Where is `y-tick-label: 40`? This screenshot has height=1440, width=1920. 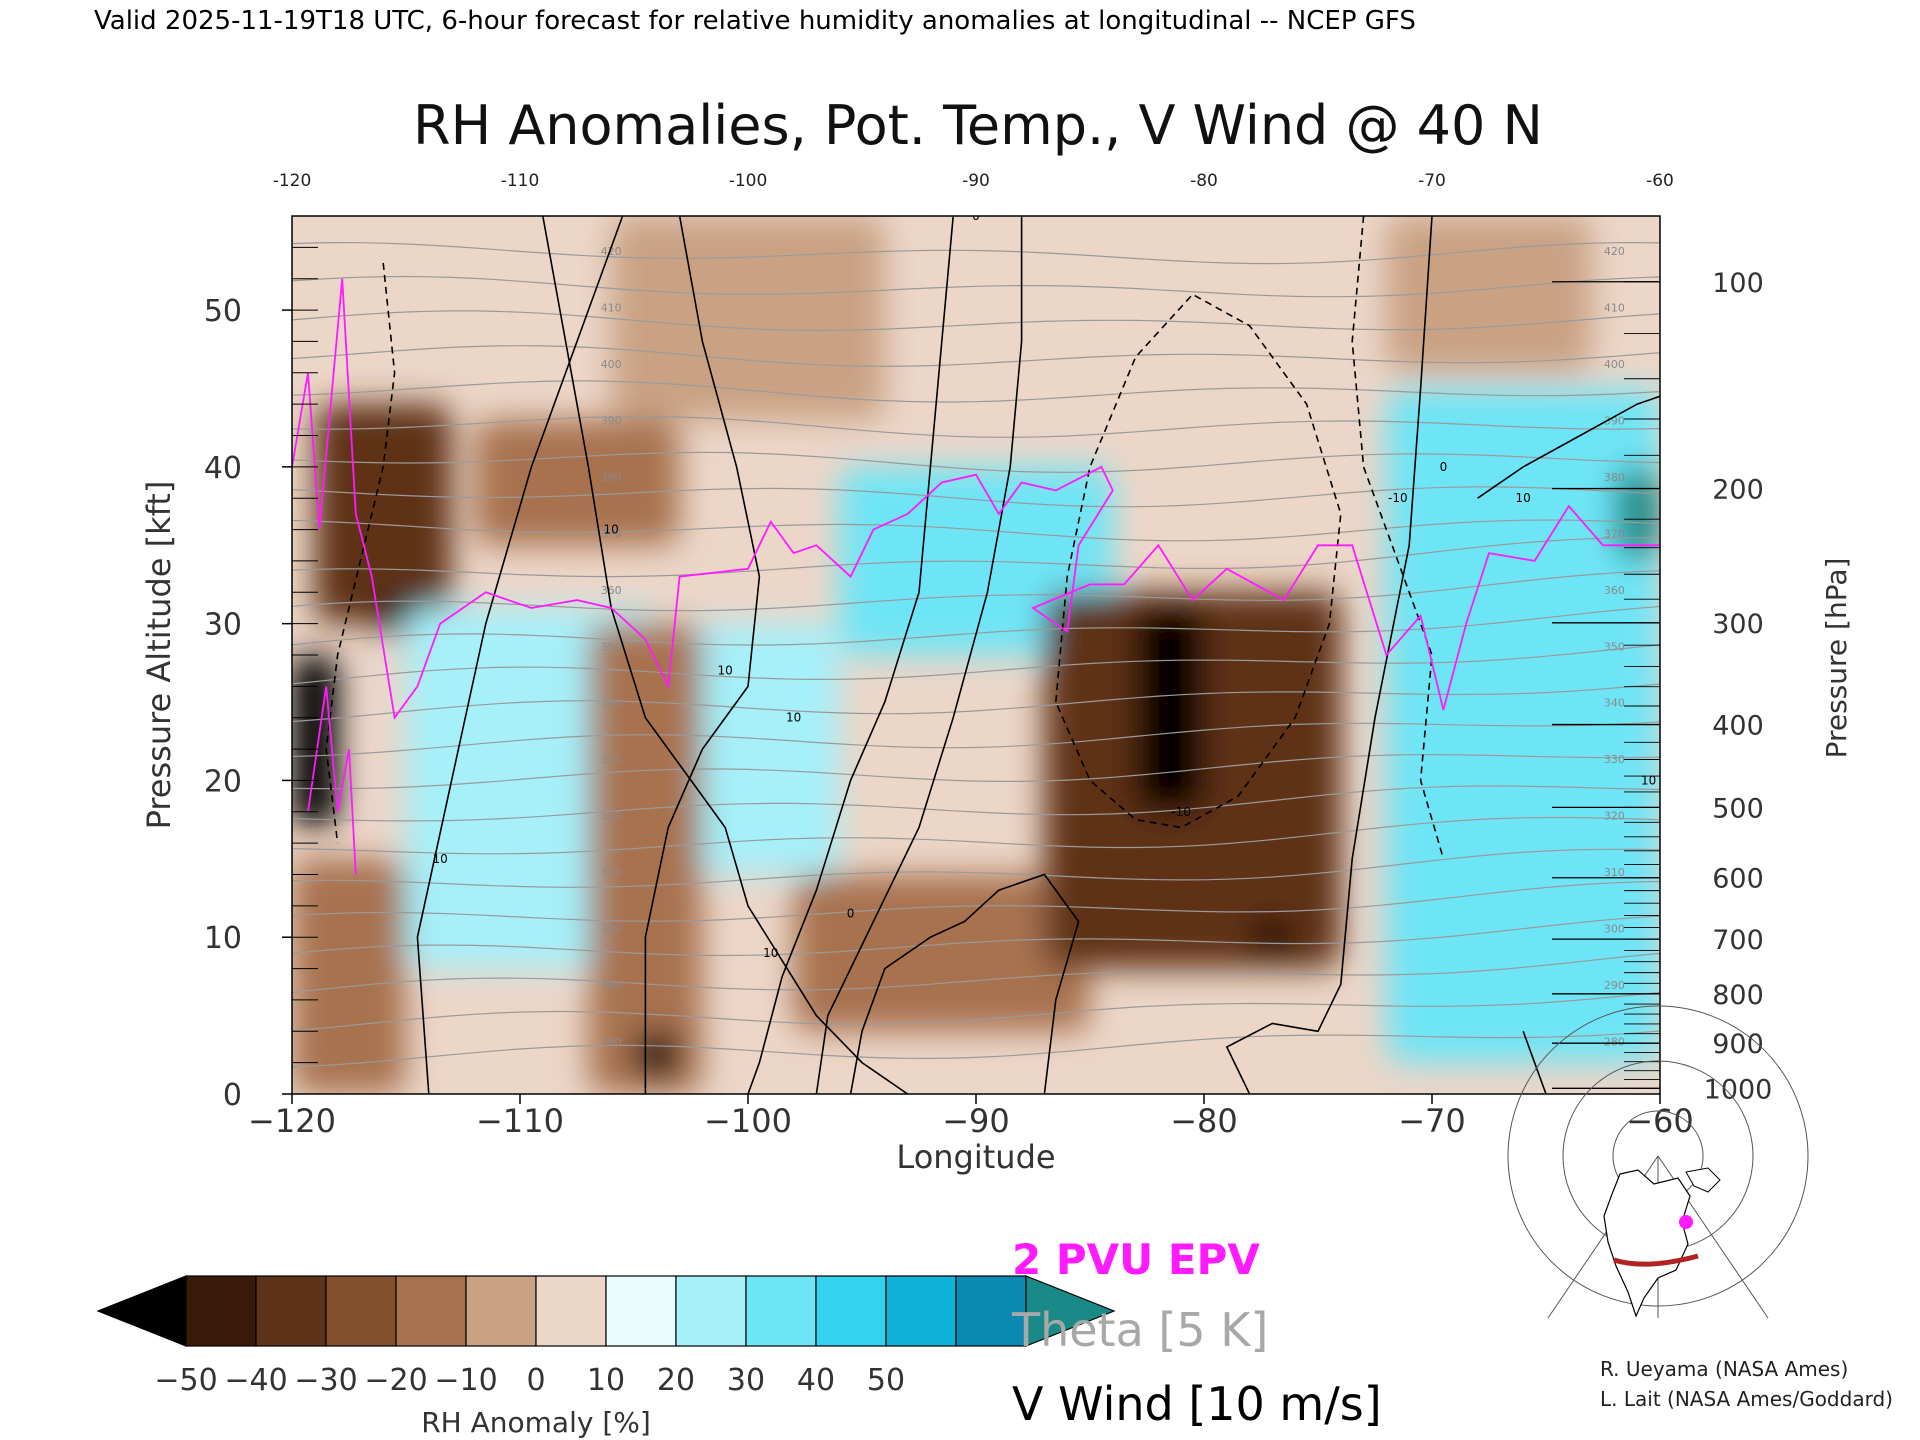
y-tick-label: 40 is located at coordinates (223, 468).